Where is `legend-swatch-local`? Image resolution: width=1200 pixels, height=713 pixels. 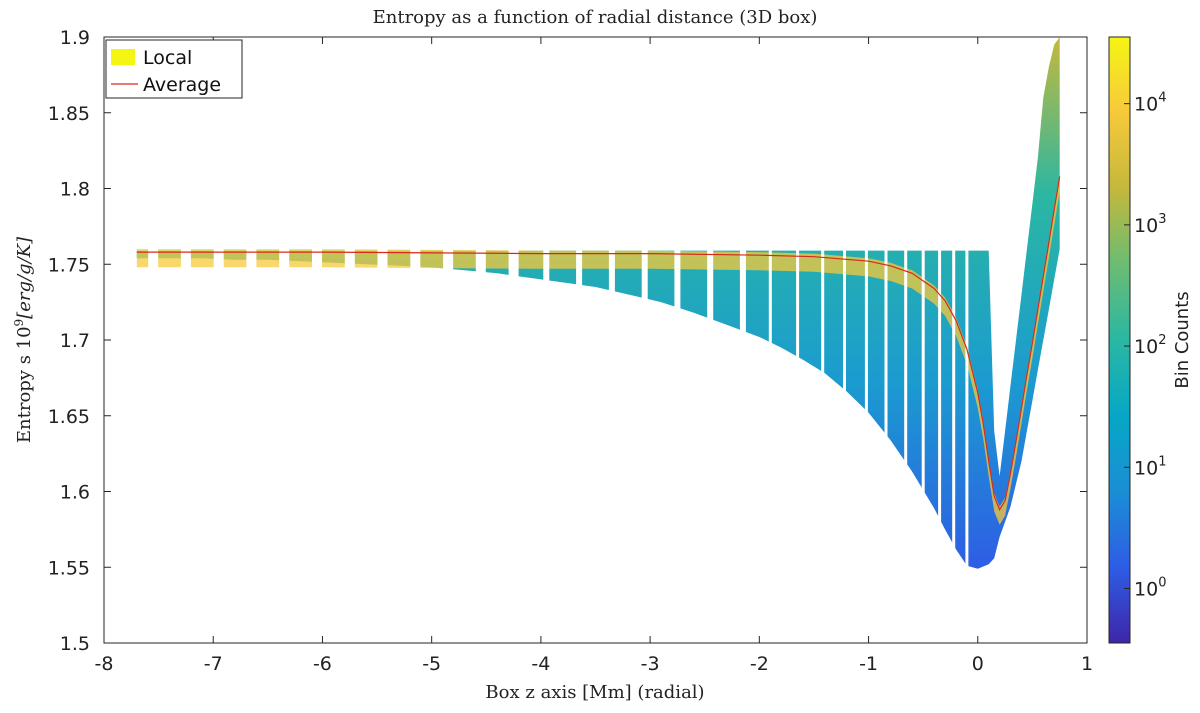 legend-swatch-local is located at coordinates (123, 57).